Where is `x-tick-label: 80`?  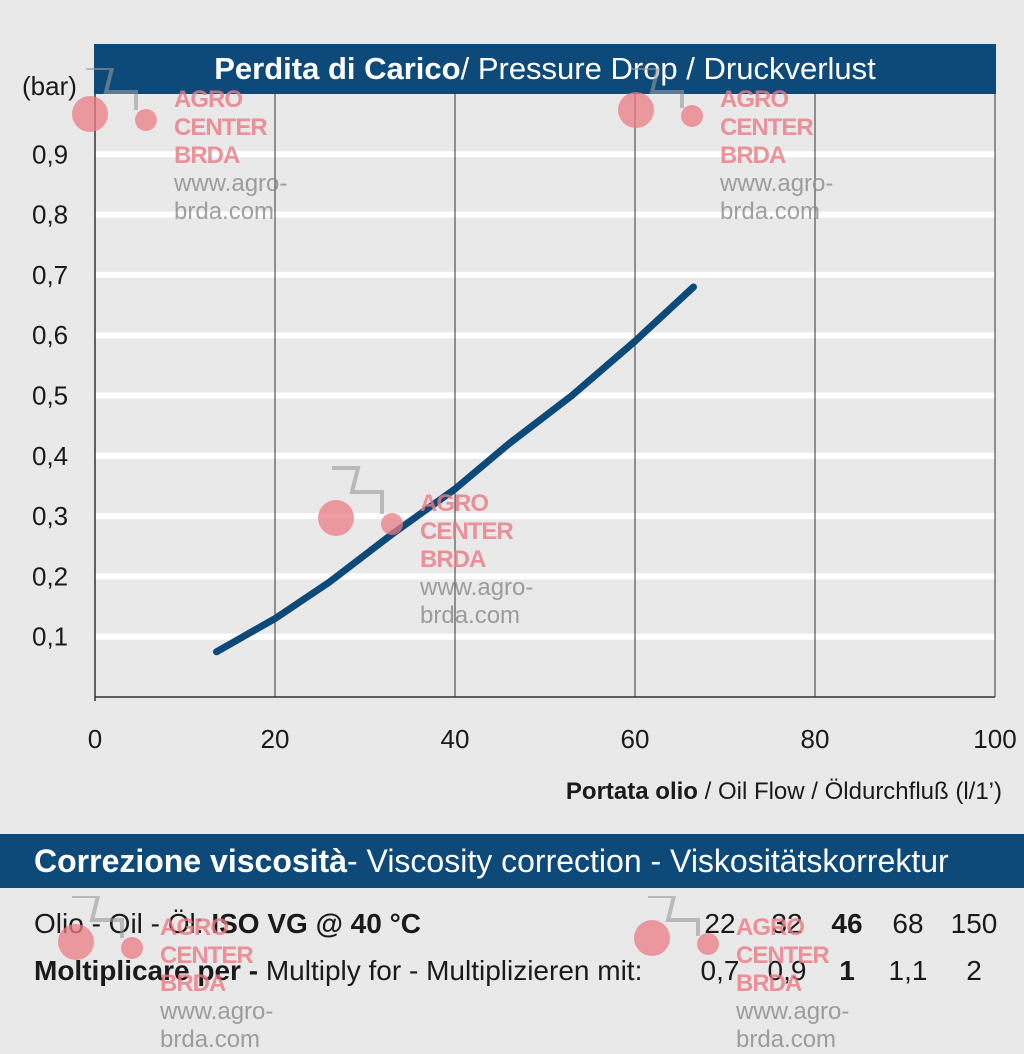
x-tick-label: 80 is located at coordinates (815, 739).